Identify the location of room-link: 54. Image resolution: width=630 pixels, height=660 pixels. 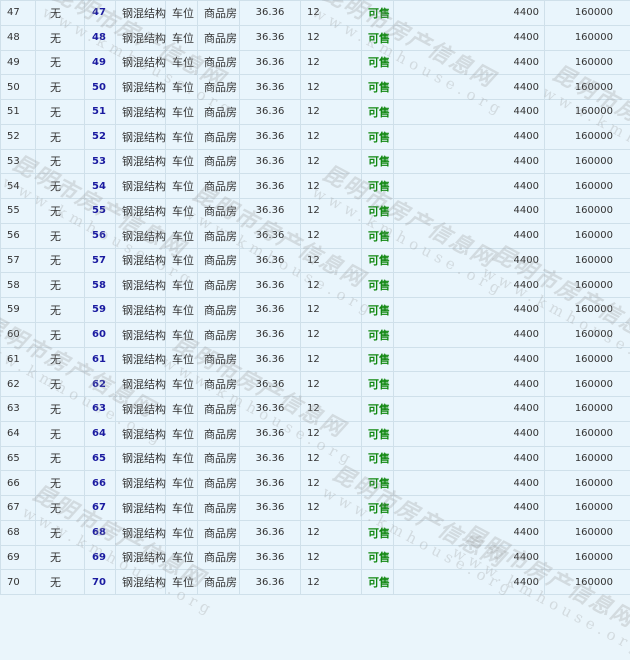
(100, 186).